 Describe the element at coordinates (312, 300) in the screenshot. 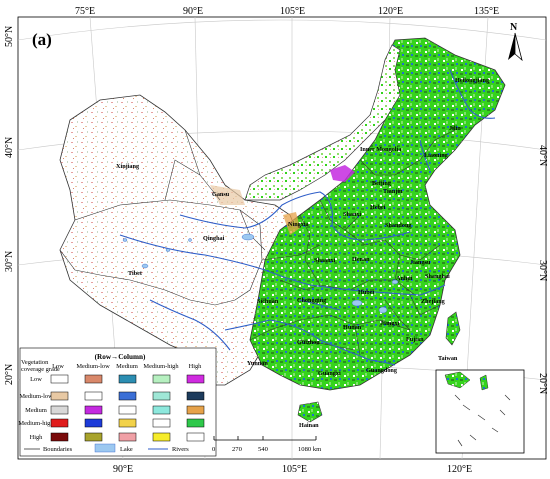

I see `province-label: Chongqing` at that location.